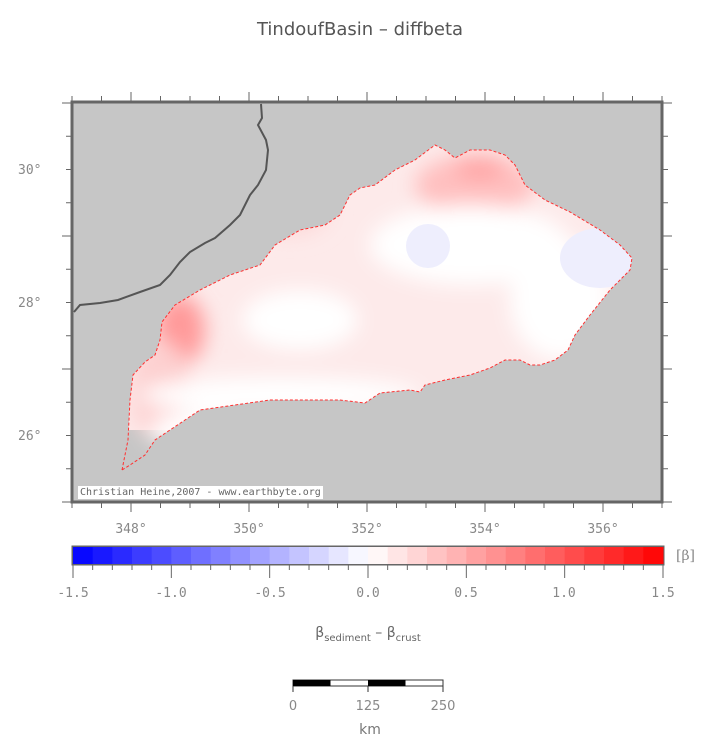  What do you see at coordinates (443, 706) in the screenshot?
I see `scale-tick-label: 250` at bounding box center [443, 706].